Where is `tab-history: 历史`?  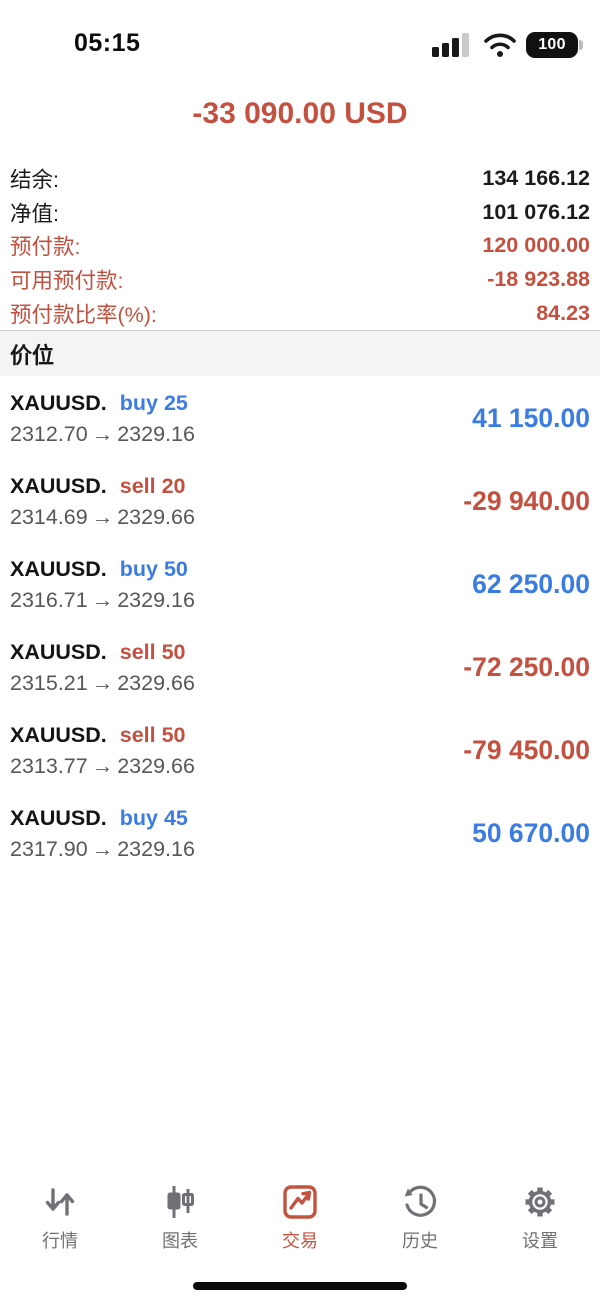 tab-history: 历史 is located at coordinates (420, 1210).